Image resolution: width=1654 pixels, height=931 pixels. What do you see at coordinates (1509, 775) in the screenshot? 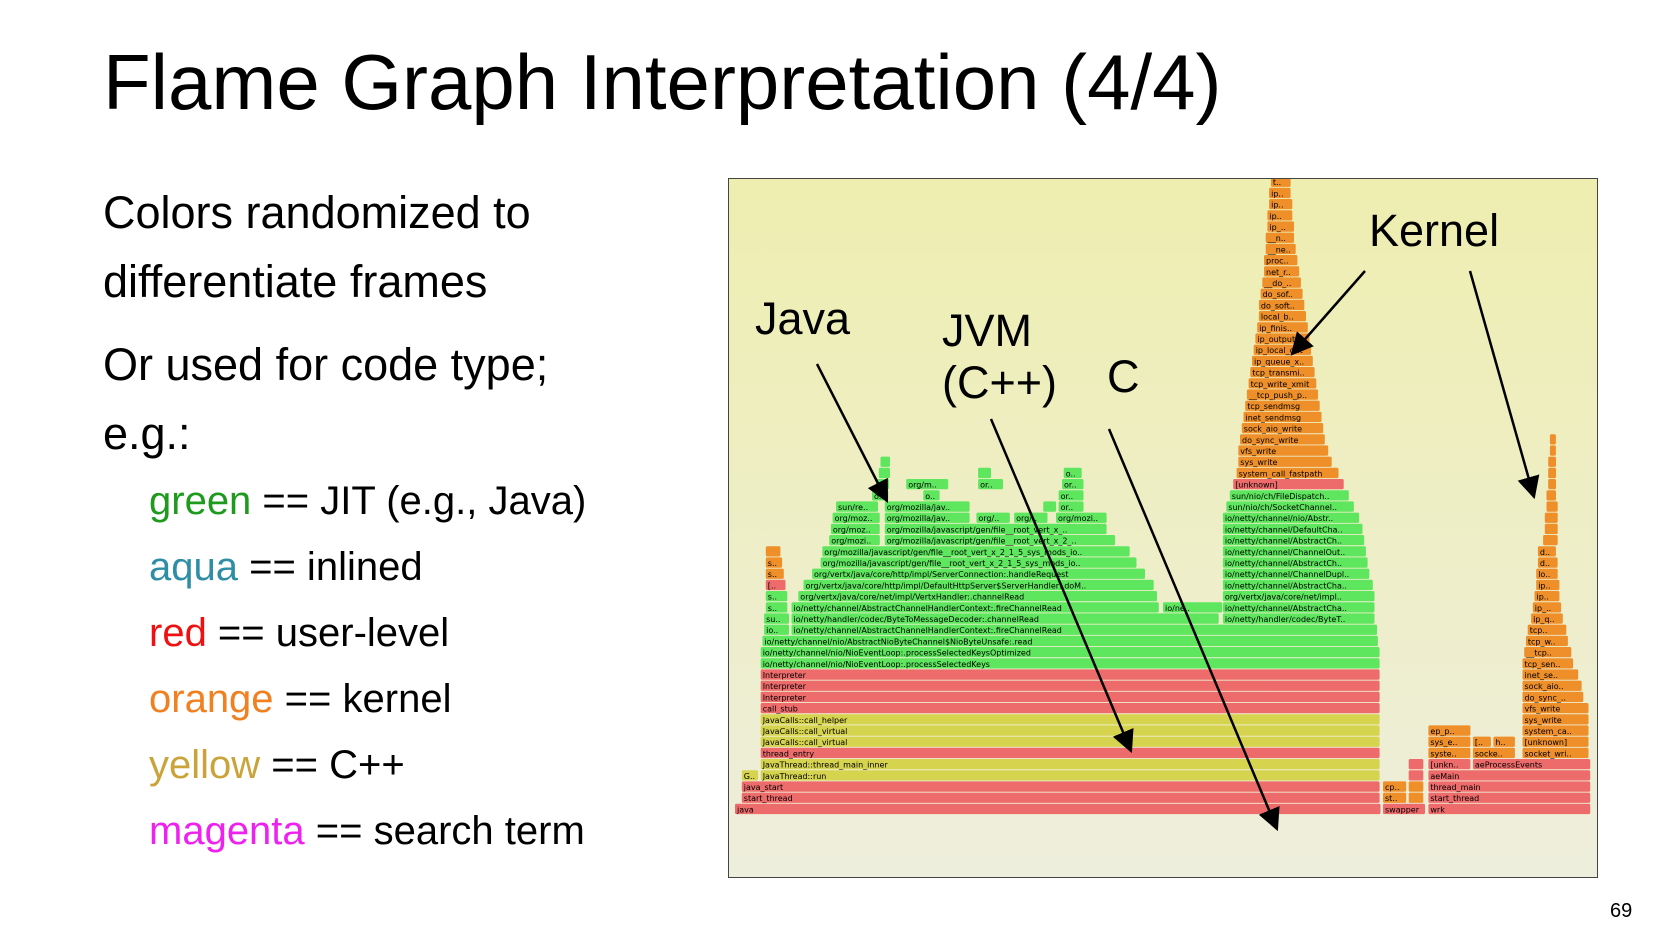
I see `flame-frame: aeMain` at bounding box center [1509, 775].